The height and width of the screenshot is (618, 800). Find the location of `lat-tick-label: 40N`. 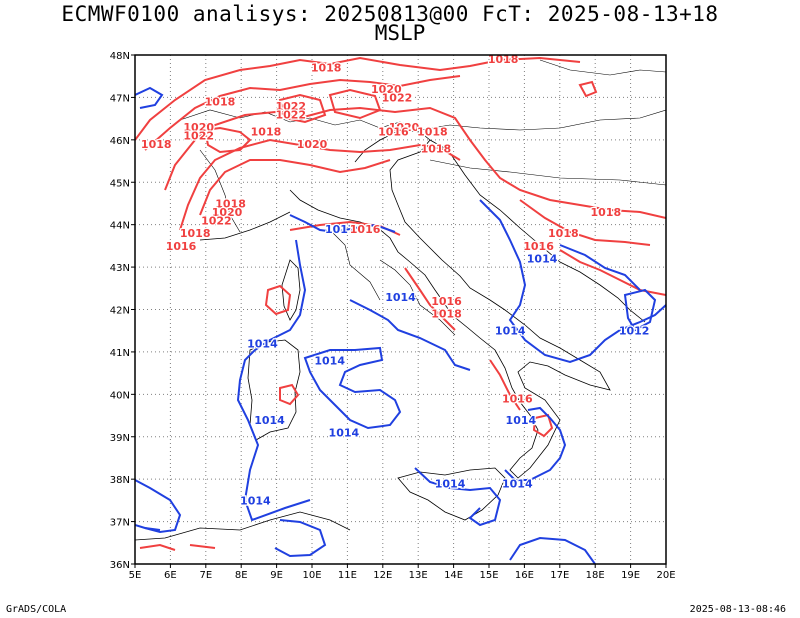

lat-tick-label: 40N is located at coordinates (120, 395).